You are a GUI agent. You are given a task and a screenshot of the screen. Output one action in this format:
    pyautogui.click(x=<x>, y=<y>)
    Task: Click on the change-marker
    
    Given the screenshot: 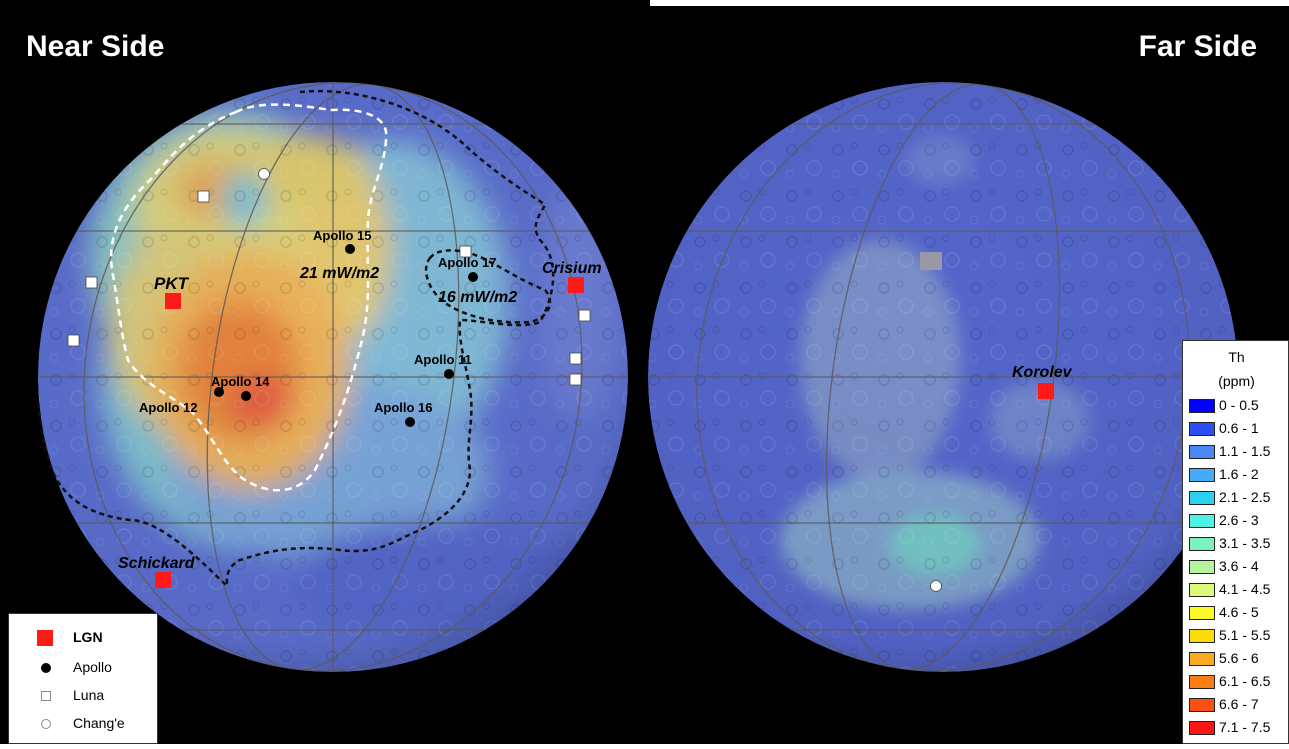 What is the action you would take?
    pyautogui.click(x=264, y=174)
    